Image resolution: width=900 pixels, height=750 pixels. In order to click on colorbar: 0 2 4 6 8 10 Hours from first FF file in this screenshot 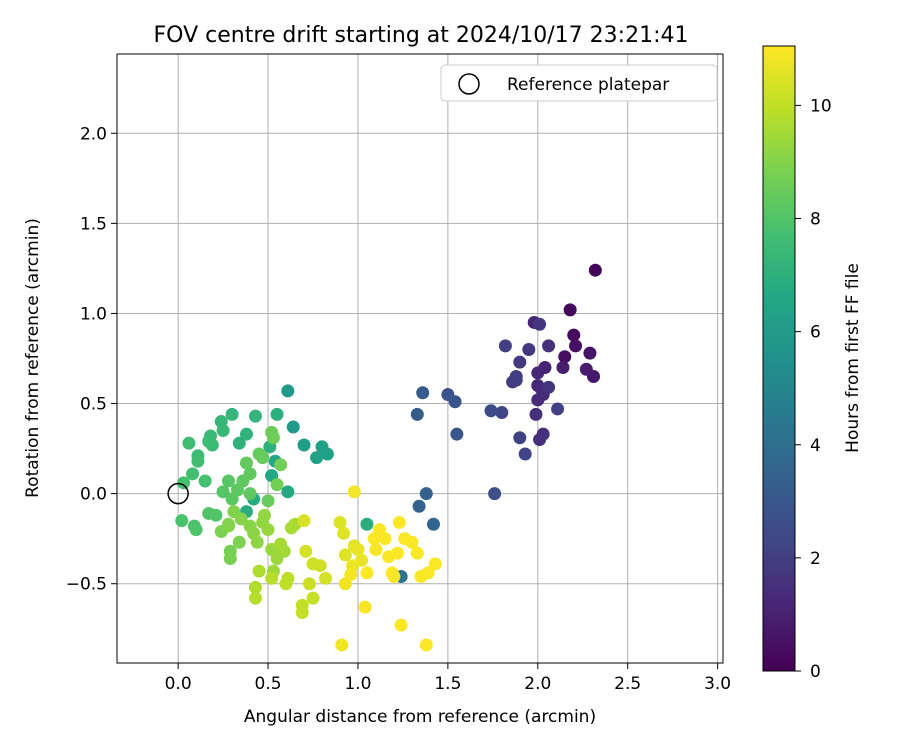, I will do `click(812, 363)`.